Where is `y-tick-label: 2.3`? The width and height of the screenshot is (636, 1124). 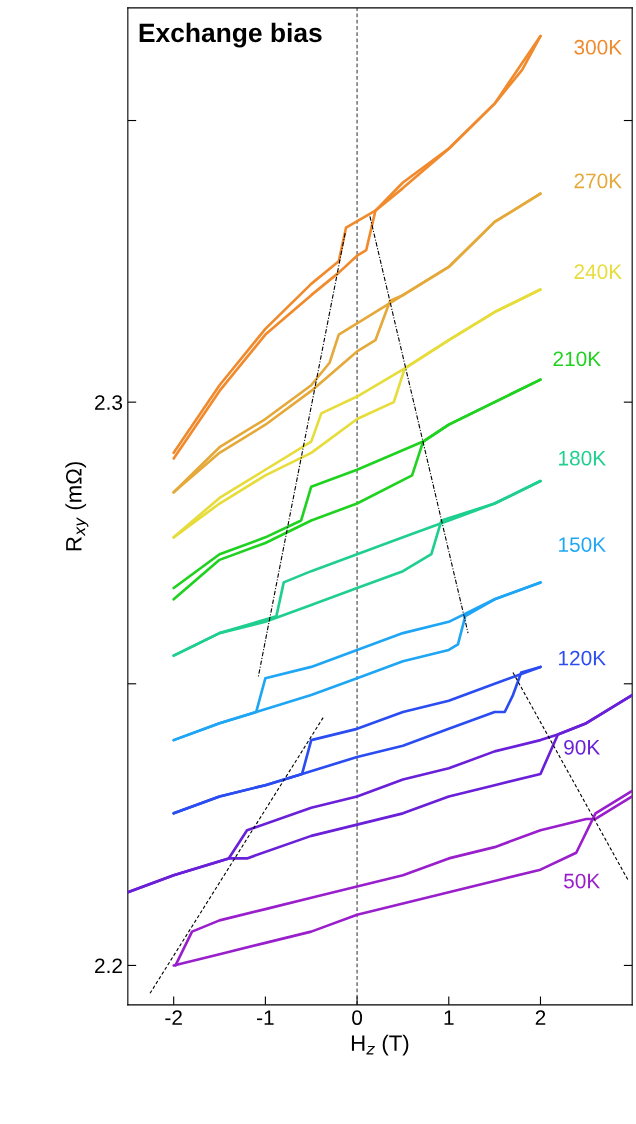 y-tick-label: 2.3 is located at coordinates (109, 402).